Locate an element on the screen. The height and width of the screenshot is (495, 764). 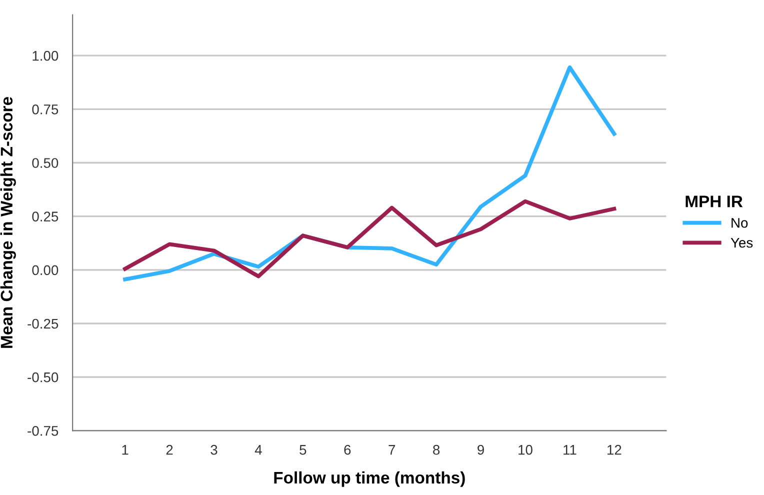
y-tick-label: 1.00 is located at coordinates (45, 55).